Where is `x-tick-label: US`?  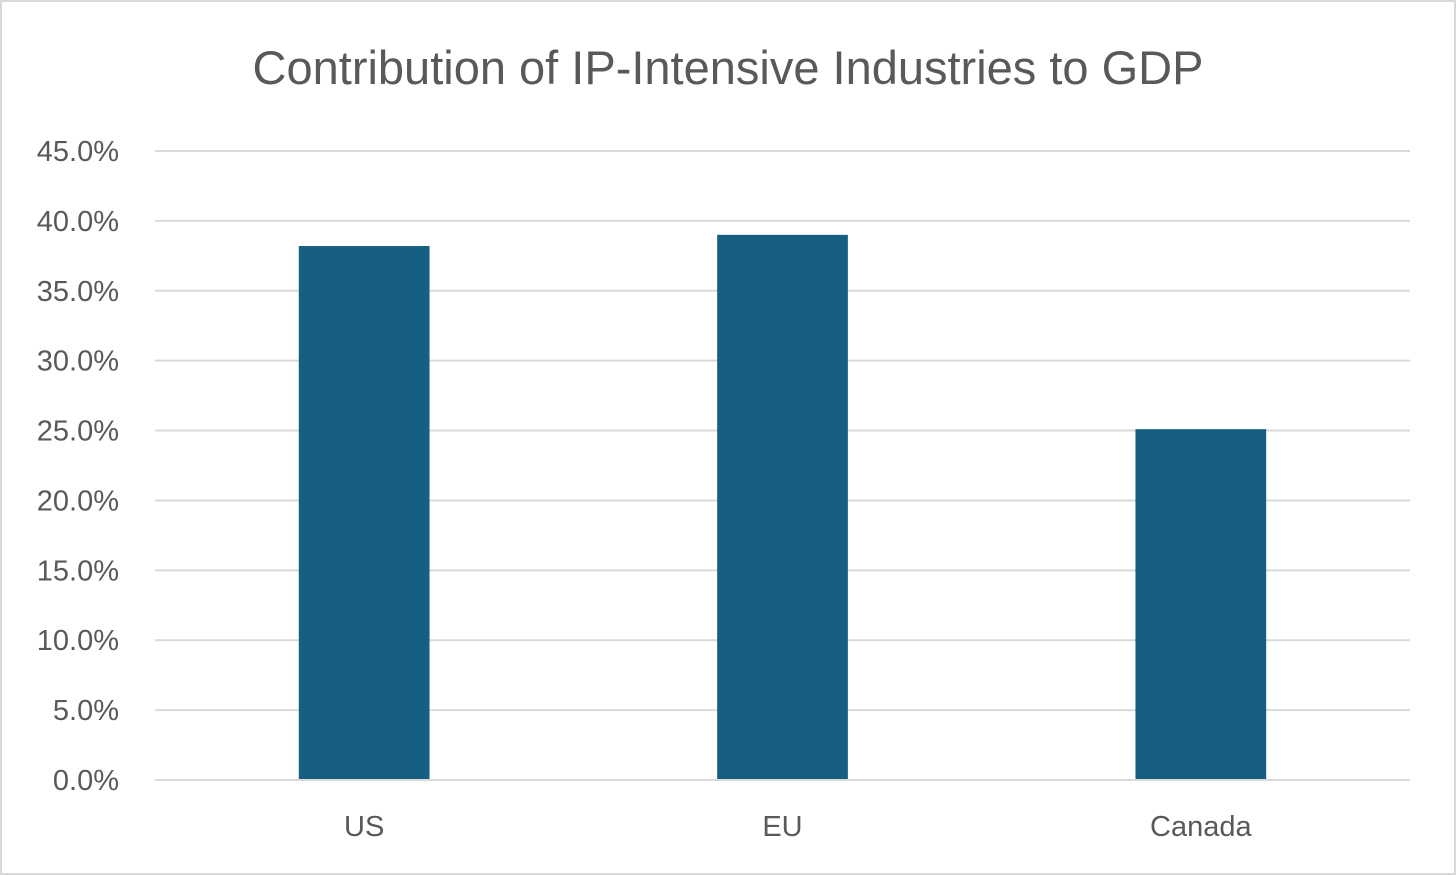
x-tick-label: US is located at coordinates (364, 827).